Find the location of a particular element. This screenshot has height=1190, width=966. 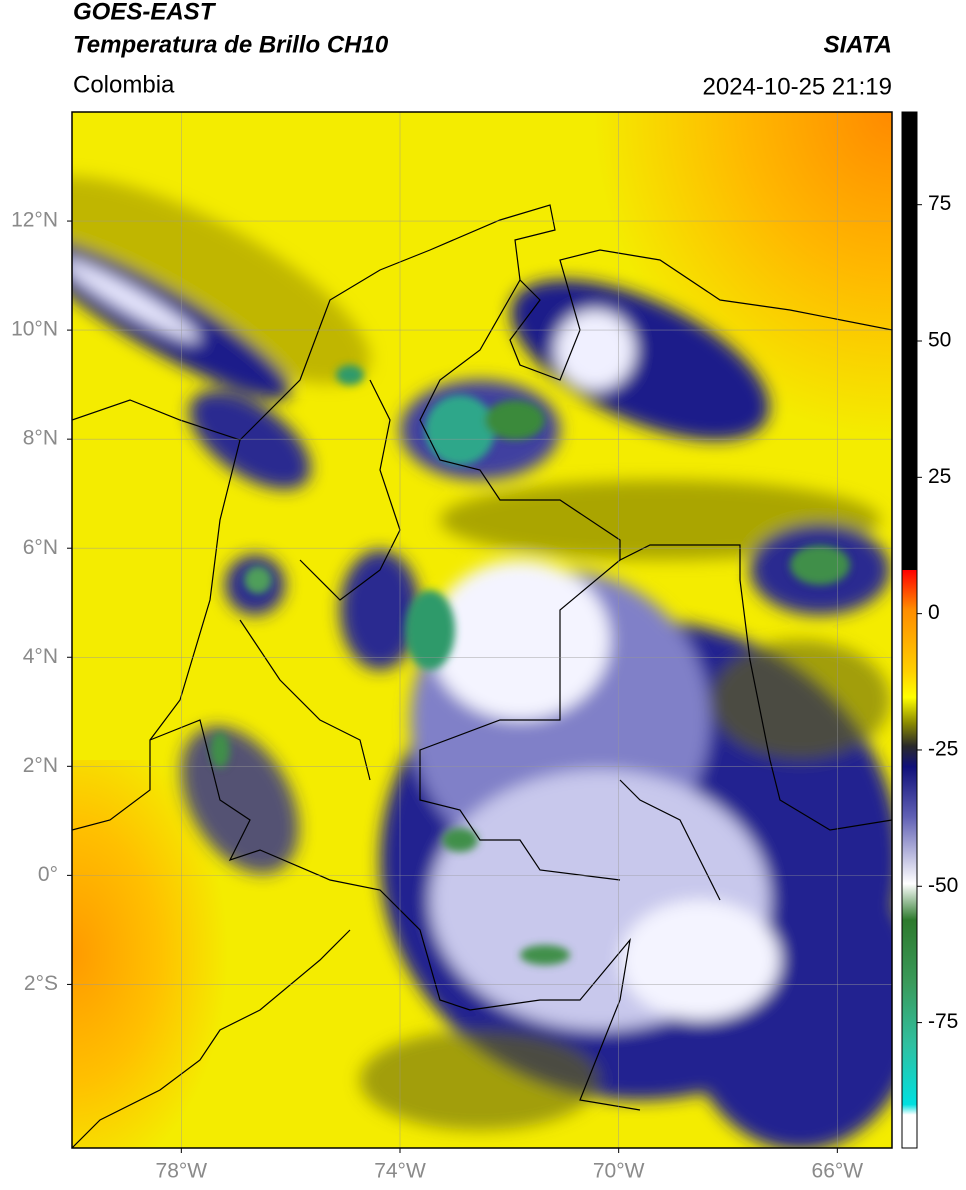

subtitle: Temperatura de Brillo CH10 is located at coordinates (231, 44).